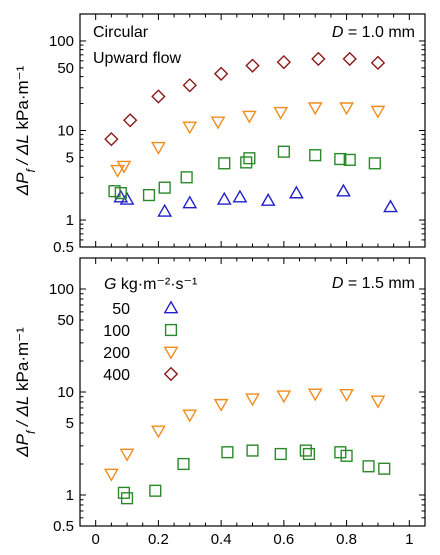 This screenshot has height=555, width=440. What do you see at coordinates (116, 375) in the screenshot?
I see `legend-label-400: 400` at bounding box center [116, 375].